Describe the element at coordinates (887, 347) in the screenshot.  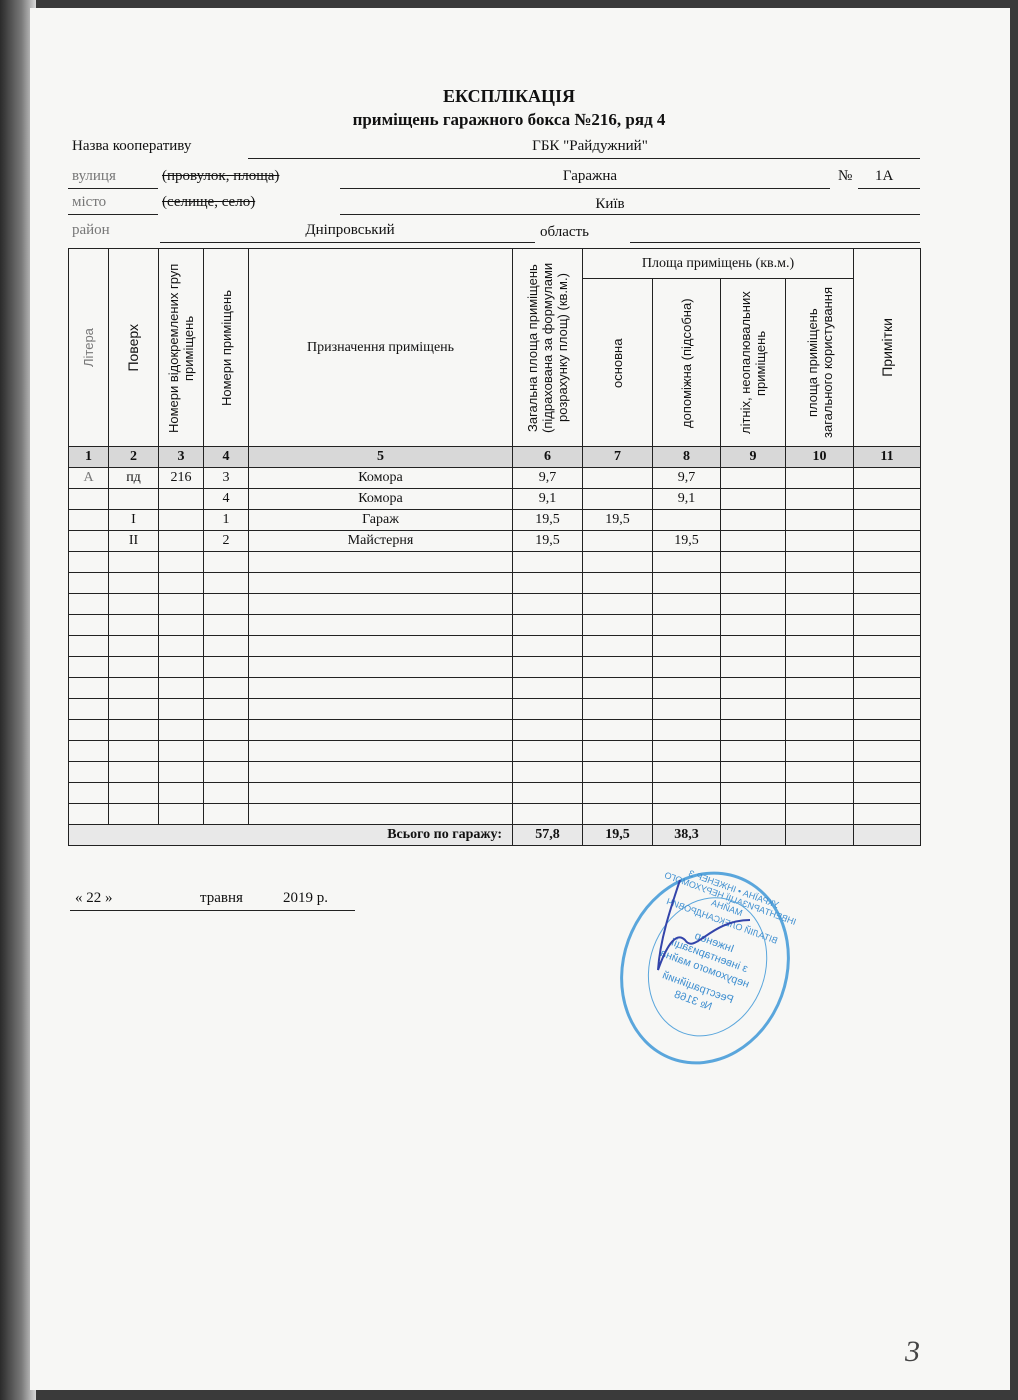
I see `header-notes: Примітки` at that location.